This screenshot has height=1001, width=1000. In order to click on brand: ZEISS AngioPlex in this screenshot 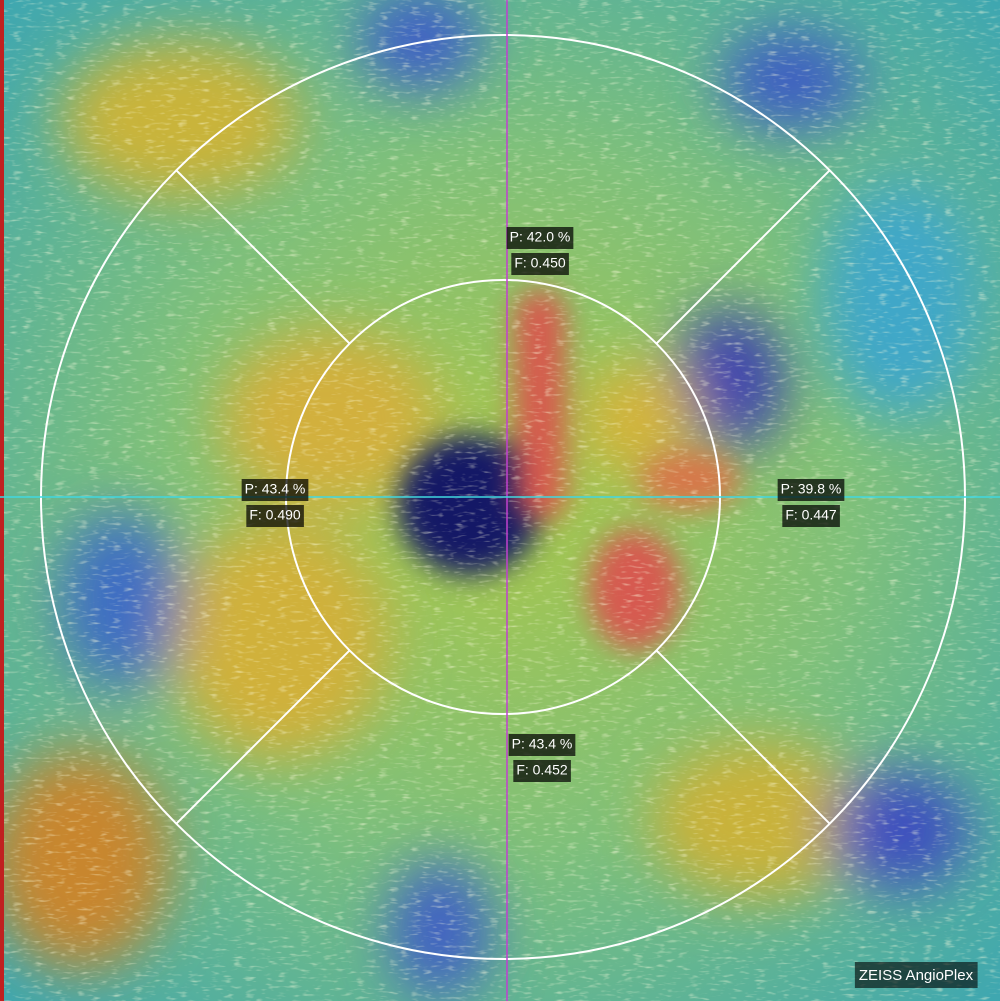, I will do `click(916, 975)`.